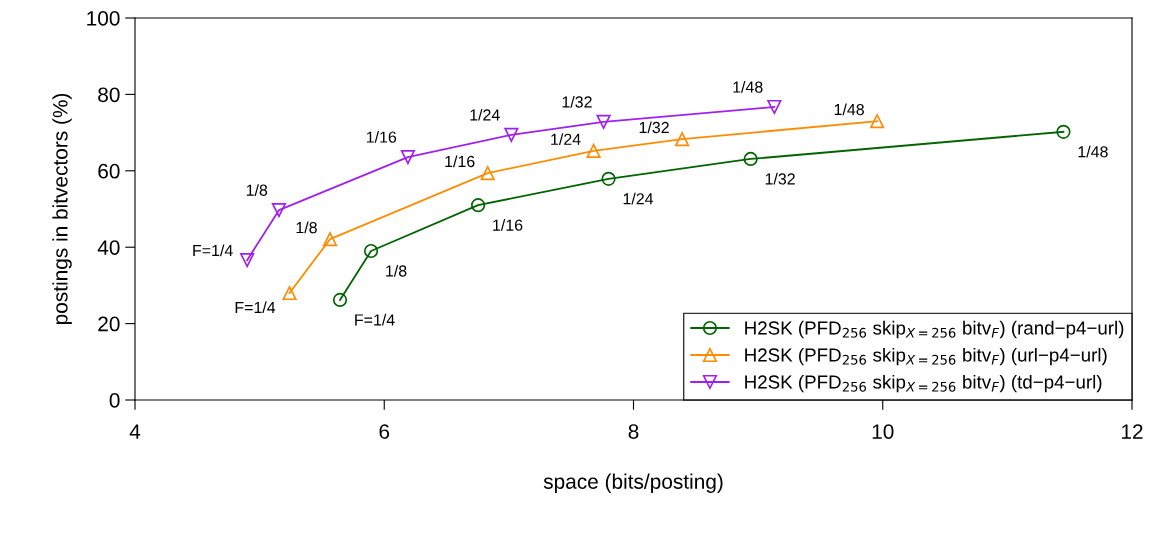 The width and height of the screenshot is (1156, 535). What do you see at coordinates (923, 383) in the screenshot?
I see `legend-label: H2SK (PFD$_{256}$ skip$_{X=256}$ bitv$_{F}$) (td−p4−url)` at bounding box center [923, 383].